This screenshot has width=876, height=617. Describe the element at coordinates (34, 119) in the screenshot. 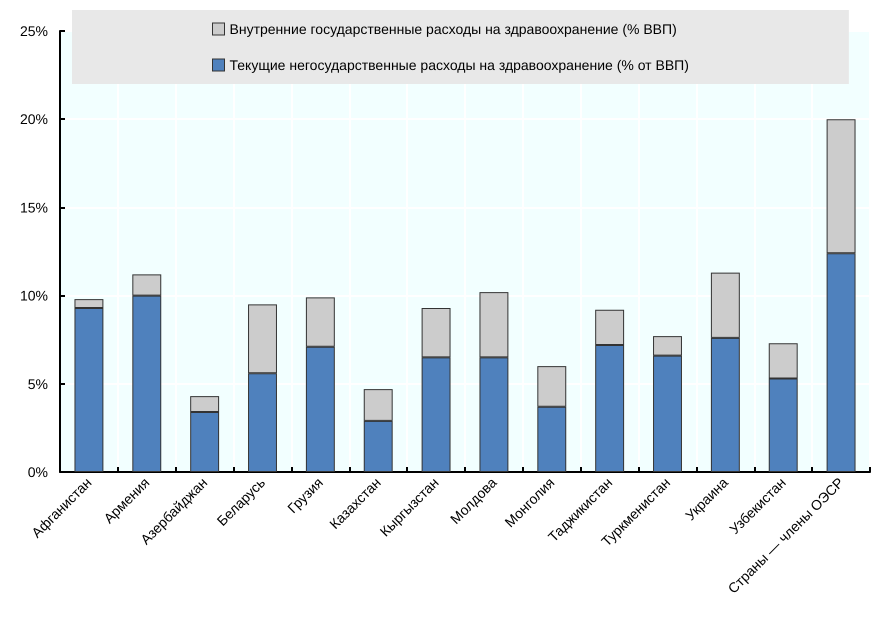

I see `y-tick-label: 20%` at that location.